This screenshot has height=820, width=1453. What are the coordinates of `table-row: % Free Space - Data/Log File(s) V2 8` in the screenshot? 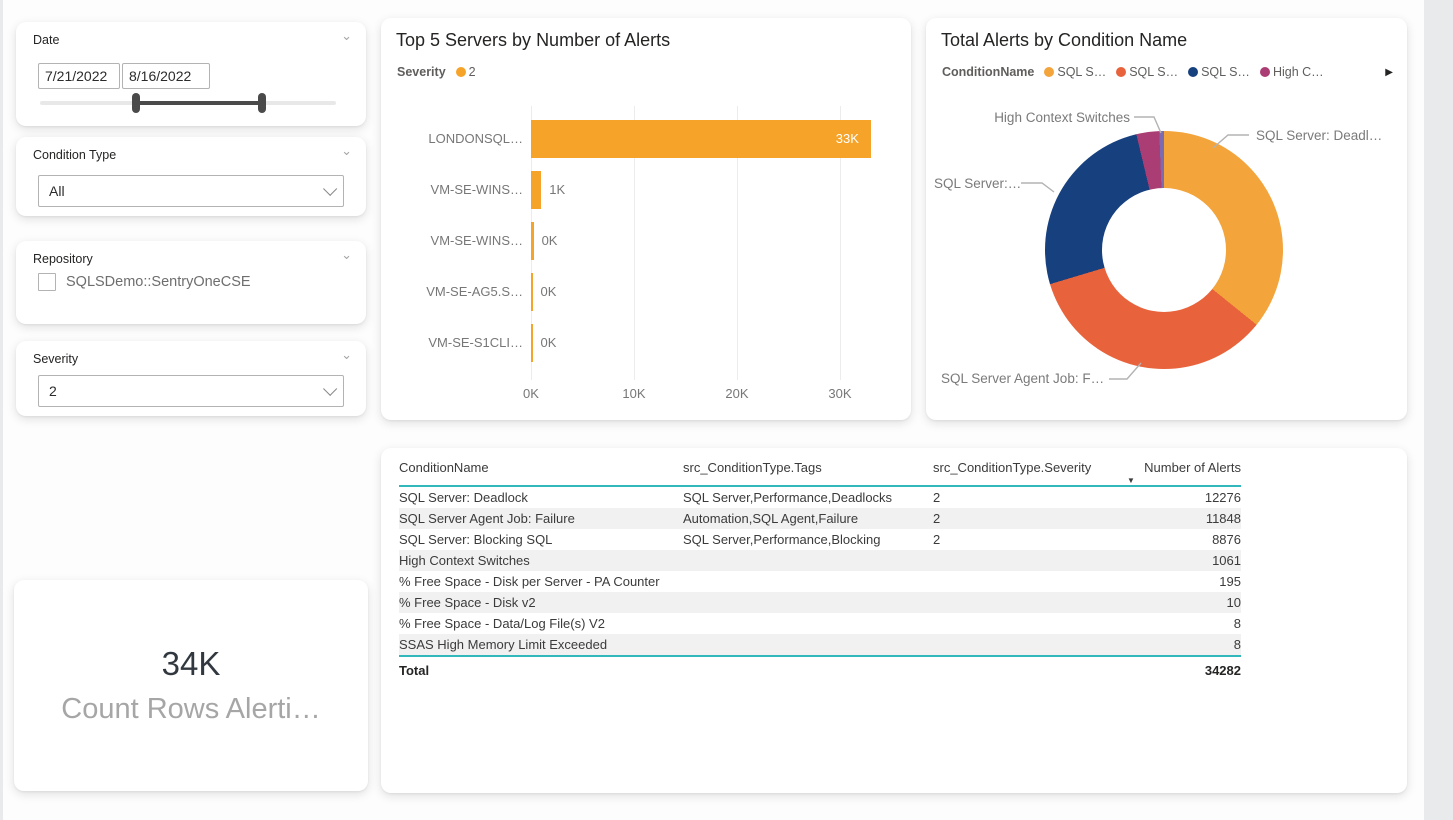 It's located at (820, 623).